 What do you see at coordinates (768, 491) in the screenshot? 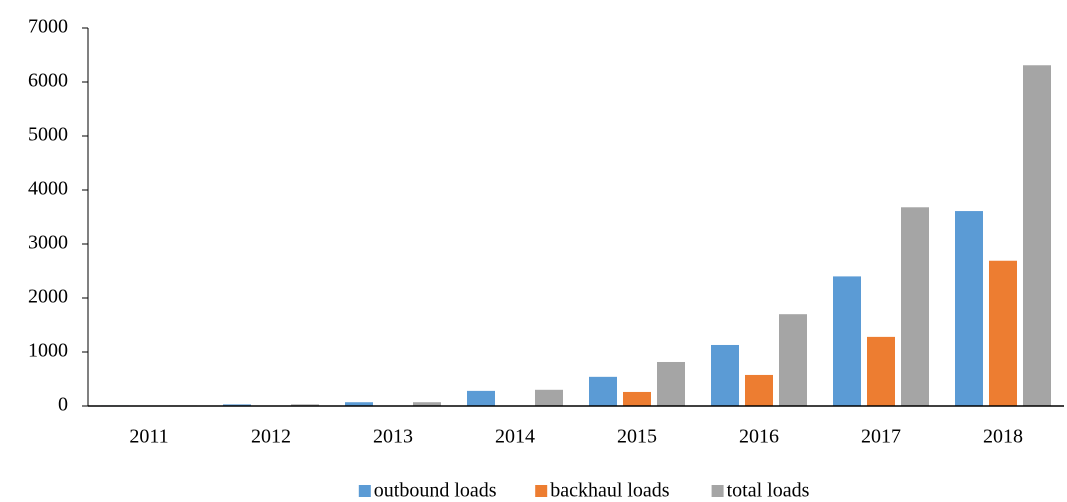
I see `legend-label: total loads` at bounding box center [768, 491].